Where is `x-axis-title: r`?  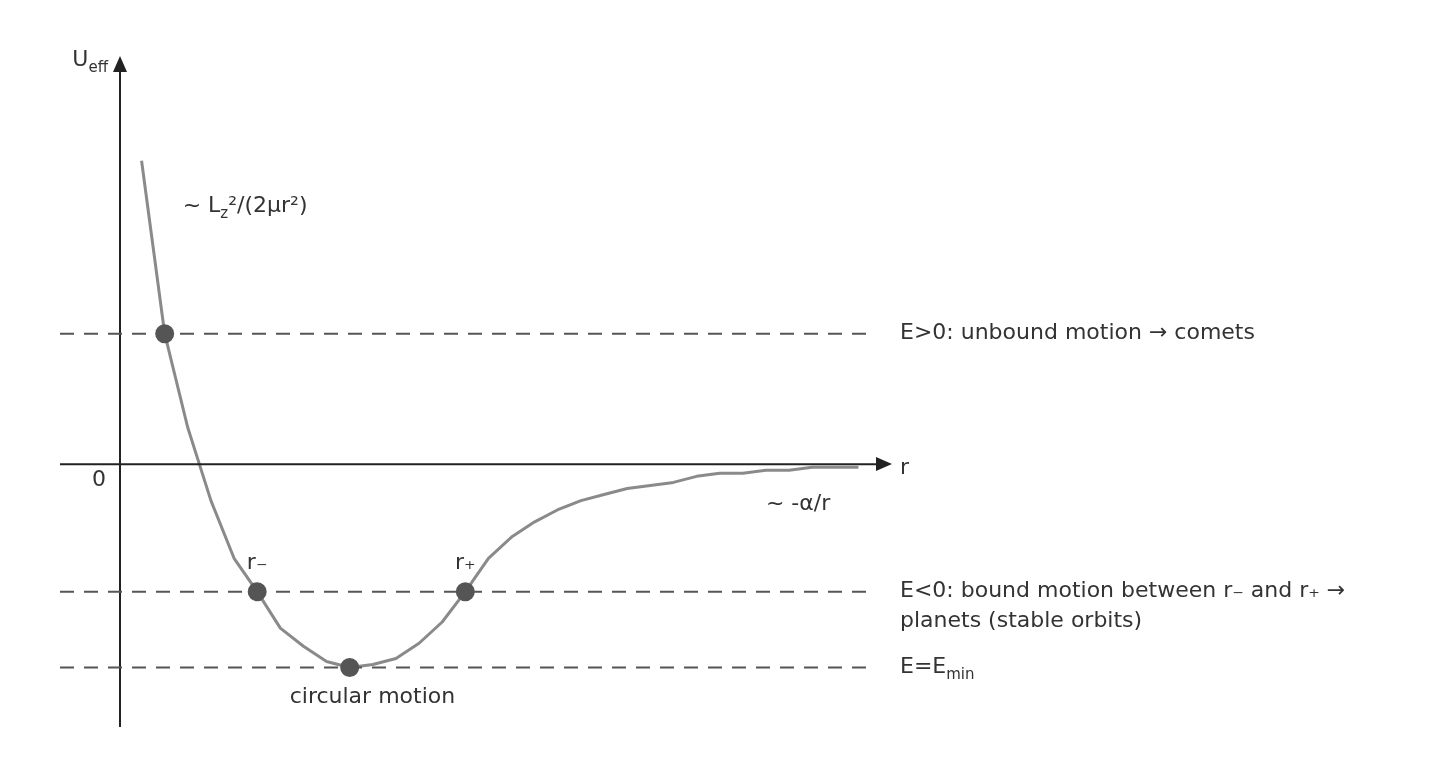
x-axis-title: r is located at coordinates (905, 466).